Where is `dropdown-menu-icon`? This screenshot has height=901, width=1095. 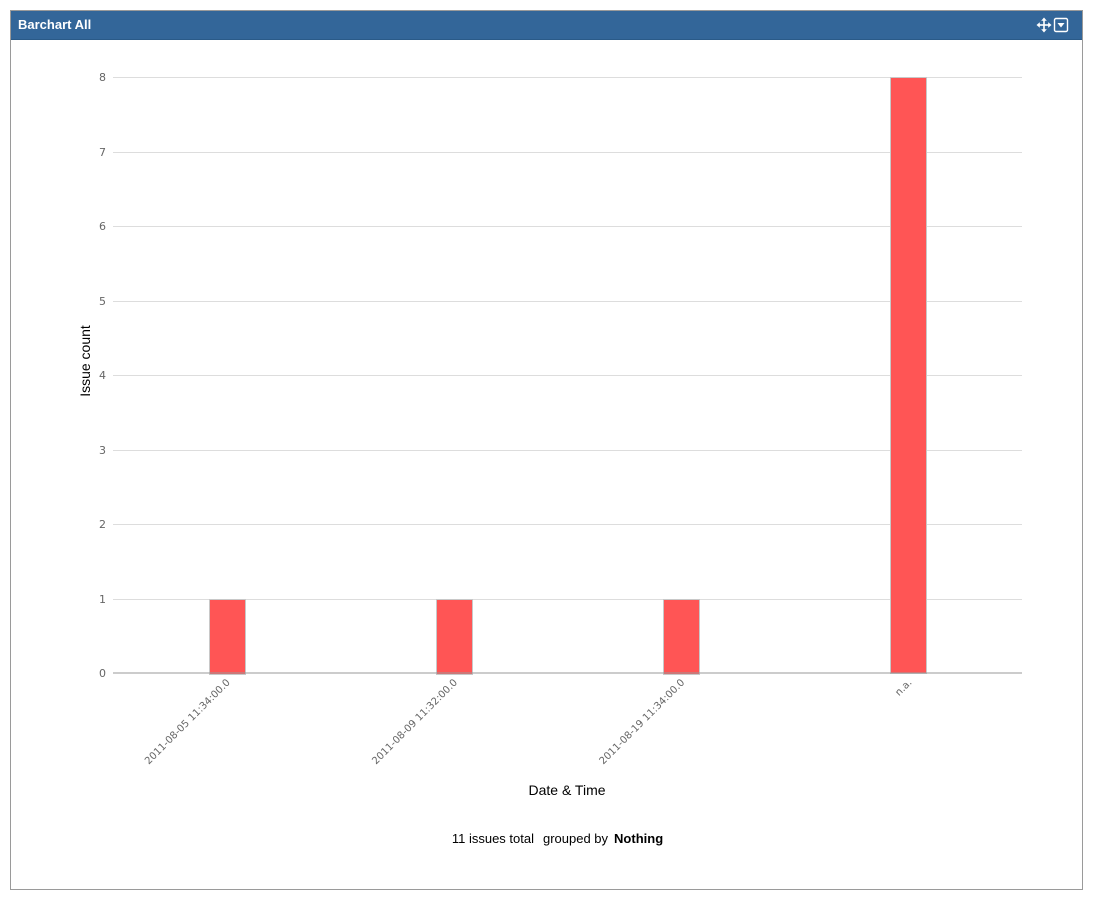 dropdown-menu-icon is located at coordinates (1061, 25).